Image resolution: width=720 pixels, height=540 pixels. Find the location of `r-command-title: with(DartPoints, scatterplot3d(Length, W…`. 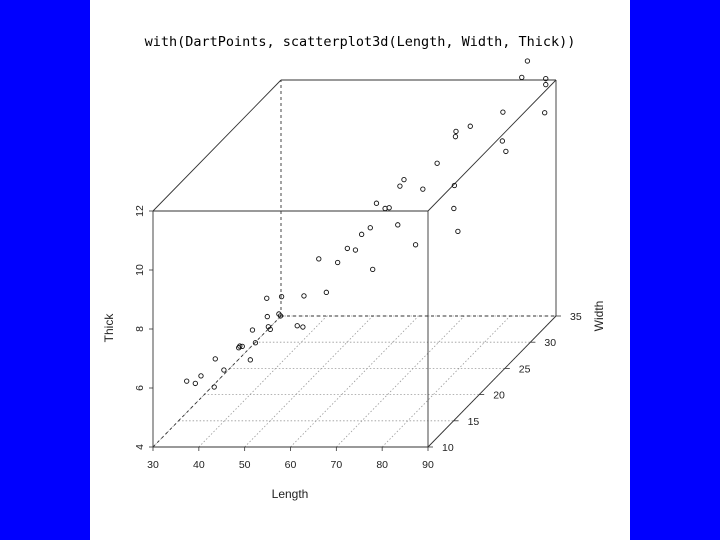

r-command-title: with(DartPoints, scatterplot3d(Length, W… is located at coordinates (360, 42).